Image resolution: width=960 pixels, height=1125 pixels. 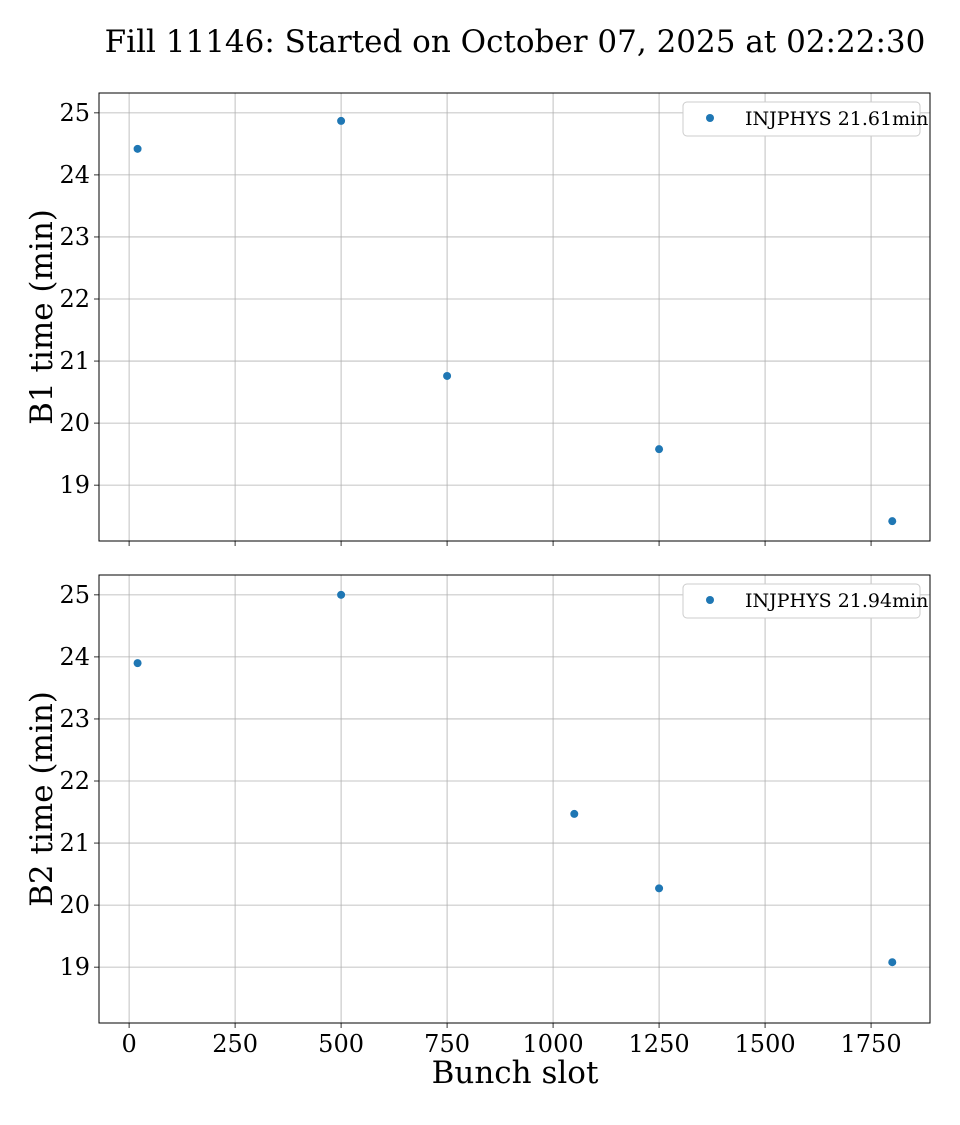 I want to click on x-tick-label: 0, so click(x=128, y=1044).